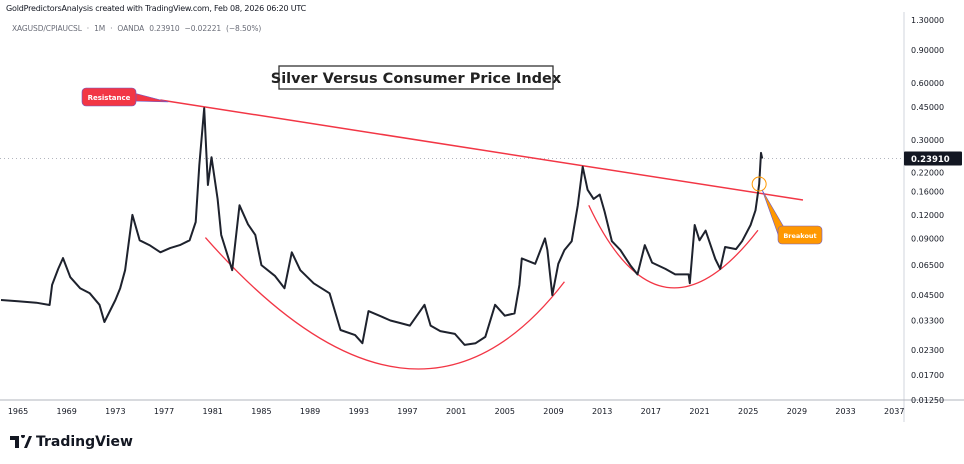 This screenshot has height=464, width=964. What do you see at coordinates (748, 411) in the screenshot?
I see `time-tick-label: 2025` at bounding box center [748, 411].